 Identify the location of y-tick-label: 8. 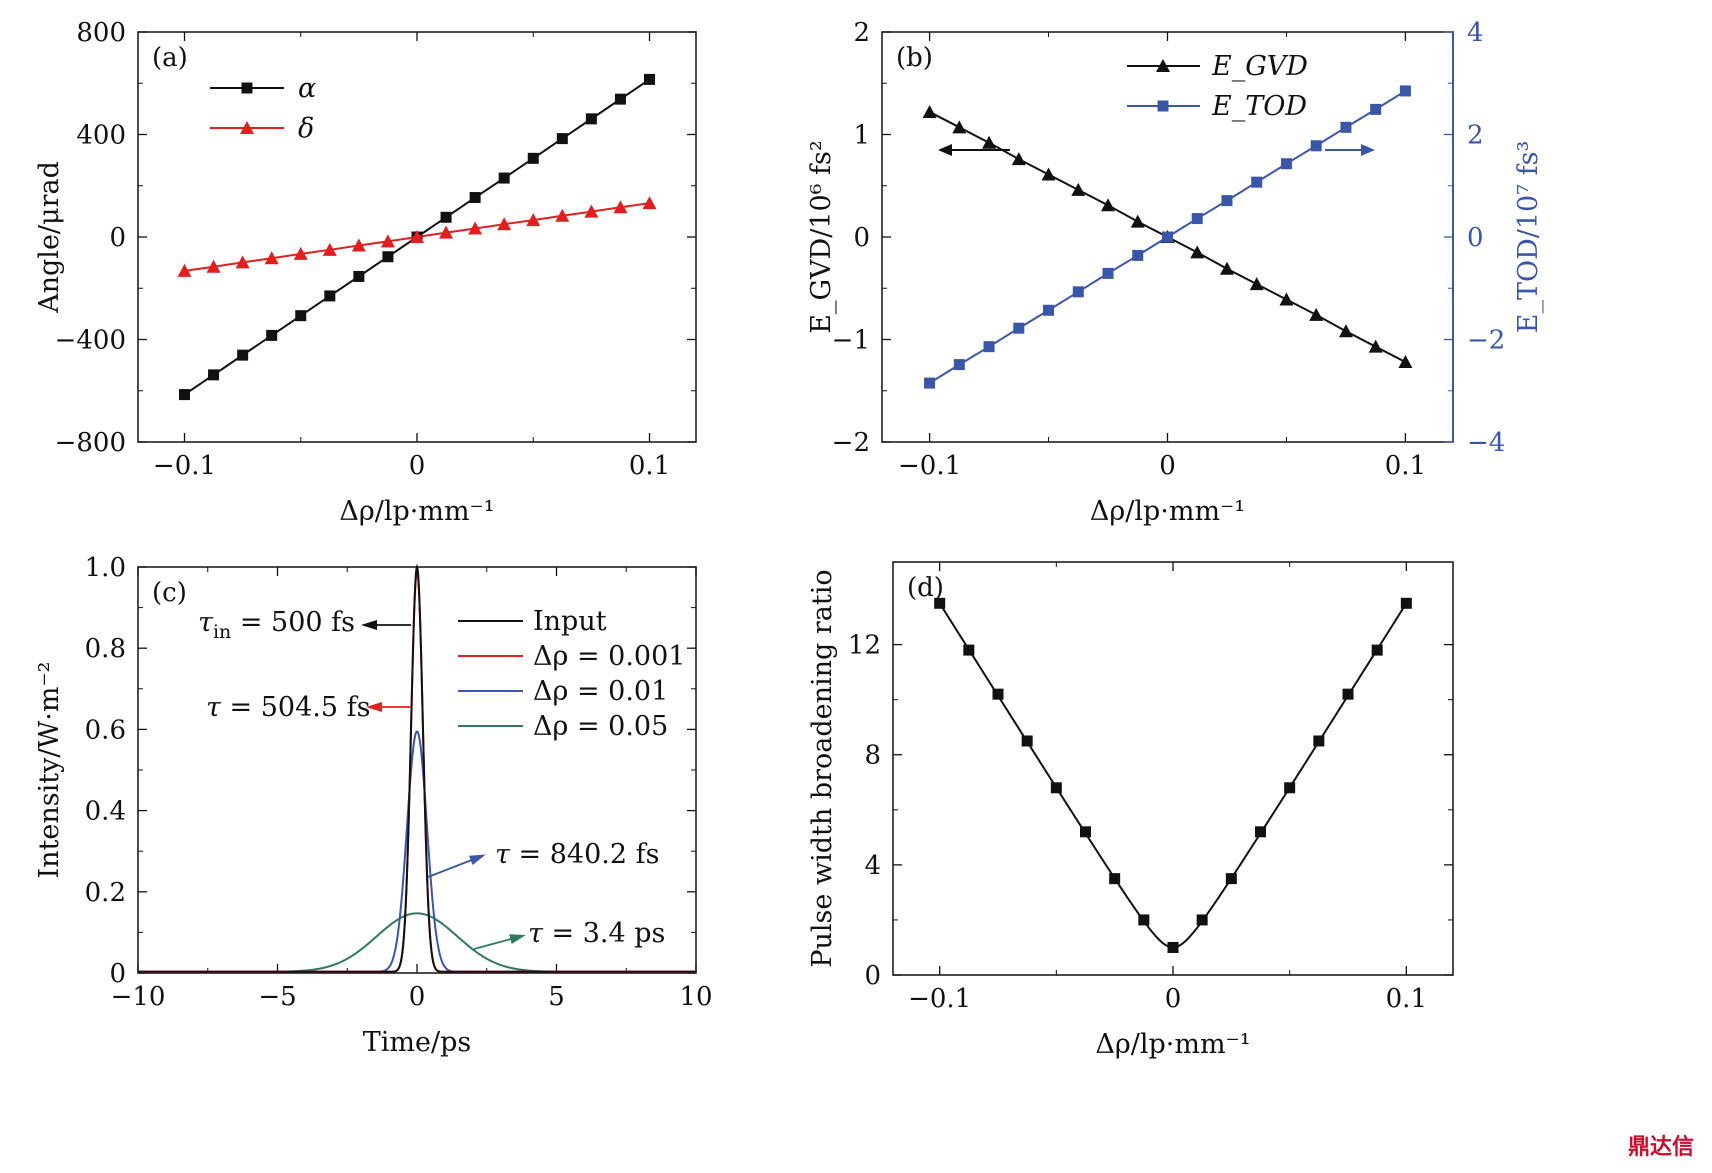
(872, 756).